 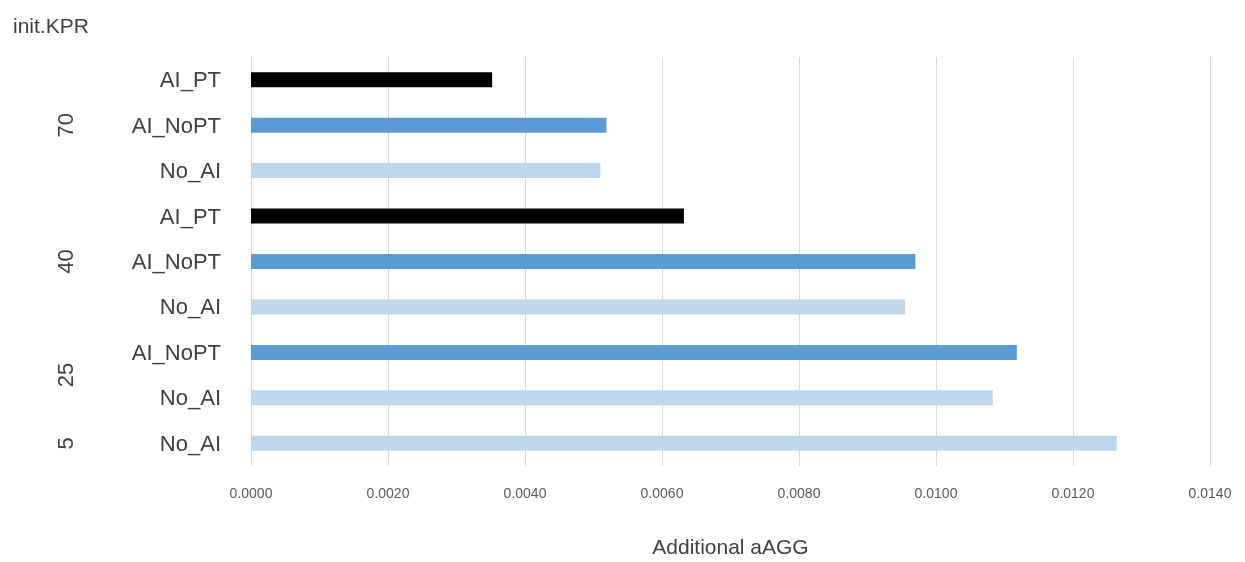 I want to click on x-axis-title: Additional aAGG, so click(x=730, y=546).